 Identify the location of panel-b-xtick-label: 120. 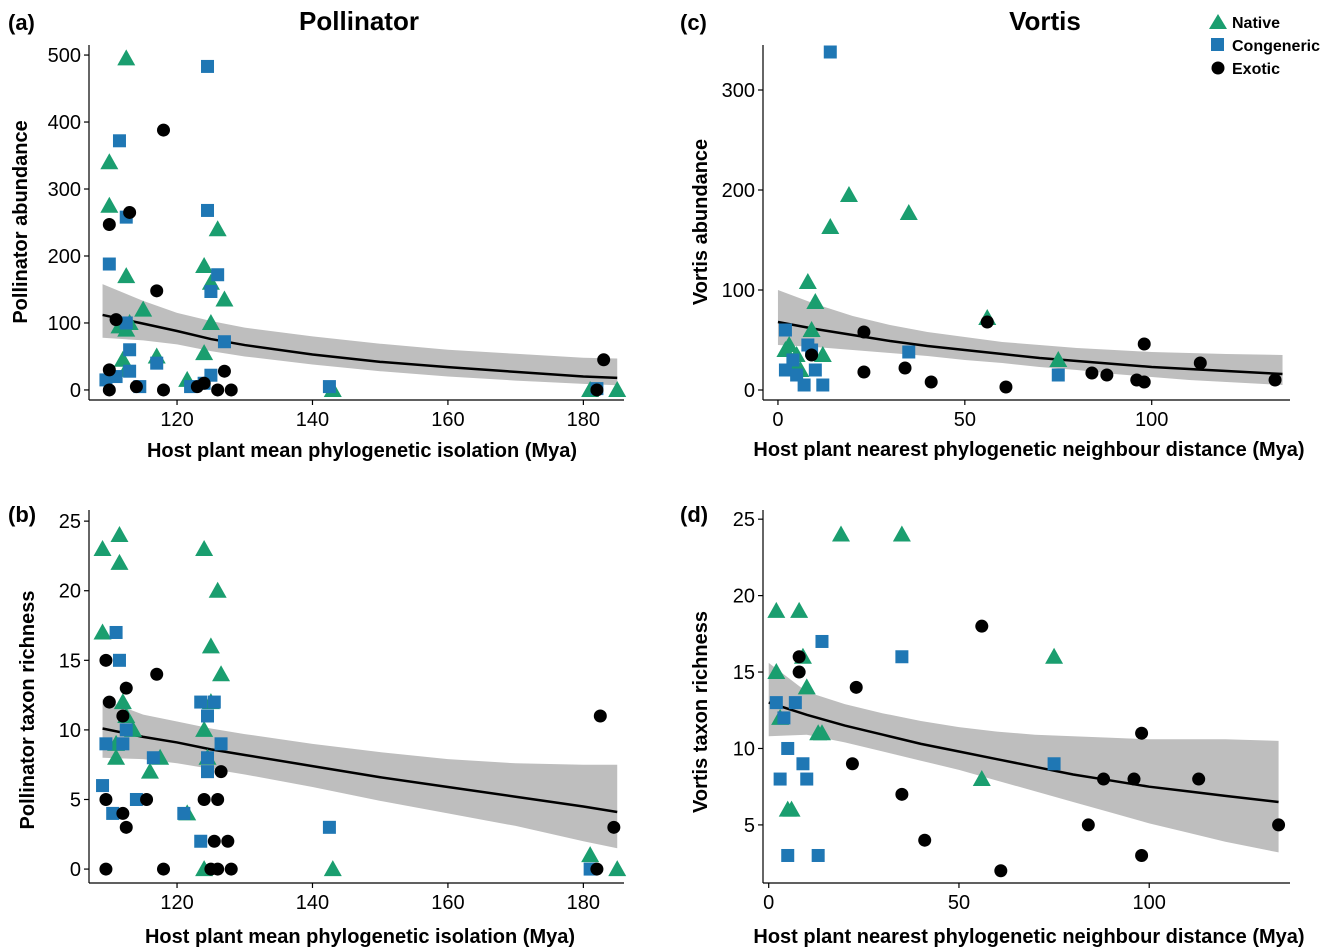
(176, 903).